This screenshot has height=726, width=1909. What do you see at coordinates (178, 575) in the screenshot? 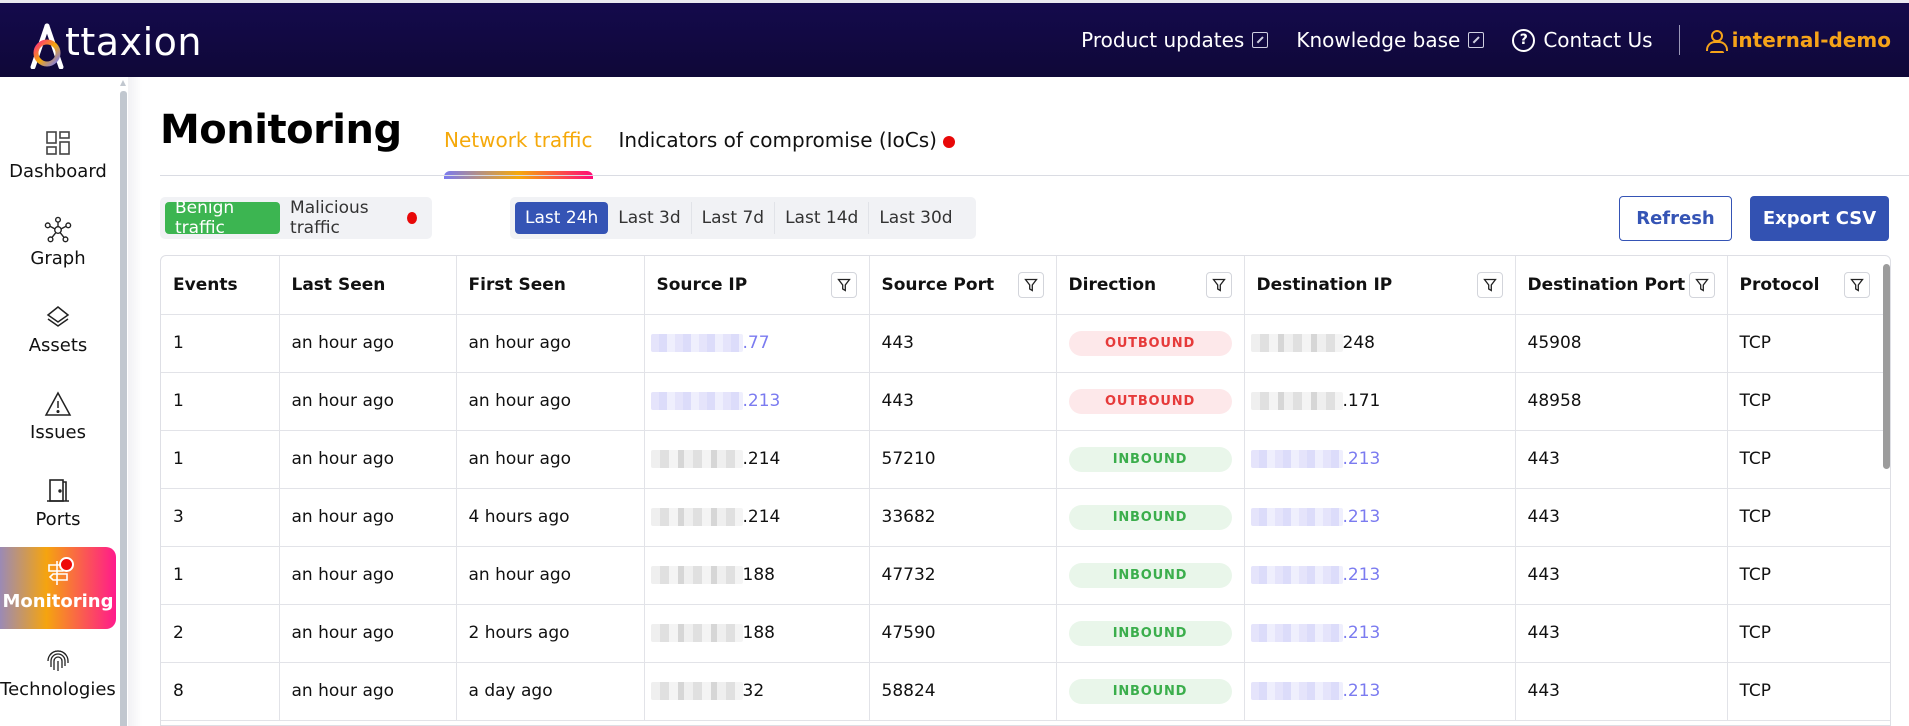
I see `events-value: 1` at bounding box center [178, 575].